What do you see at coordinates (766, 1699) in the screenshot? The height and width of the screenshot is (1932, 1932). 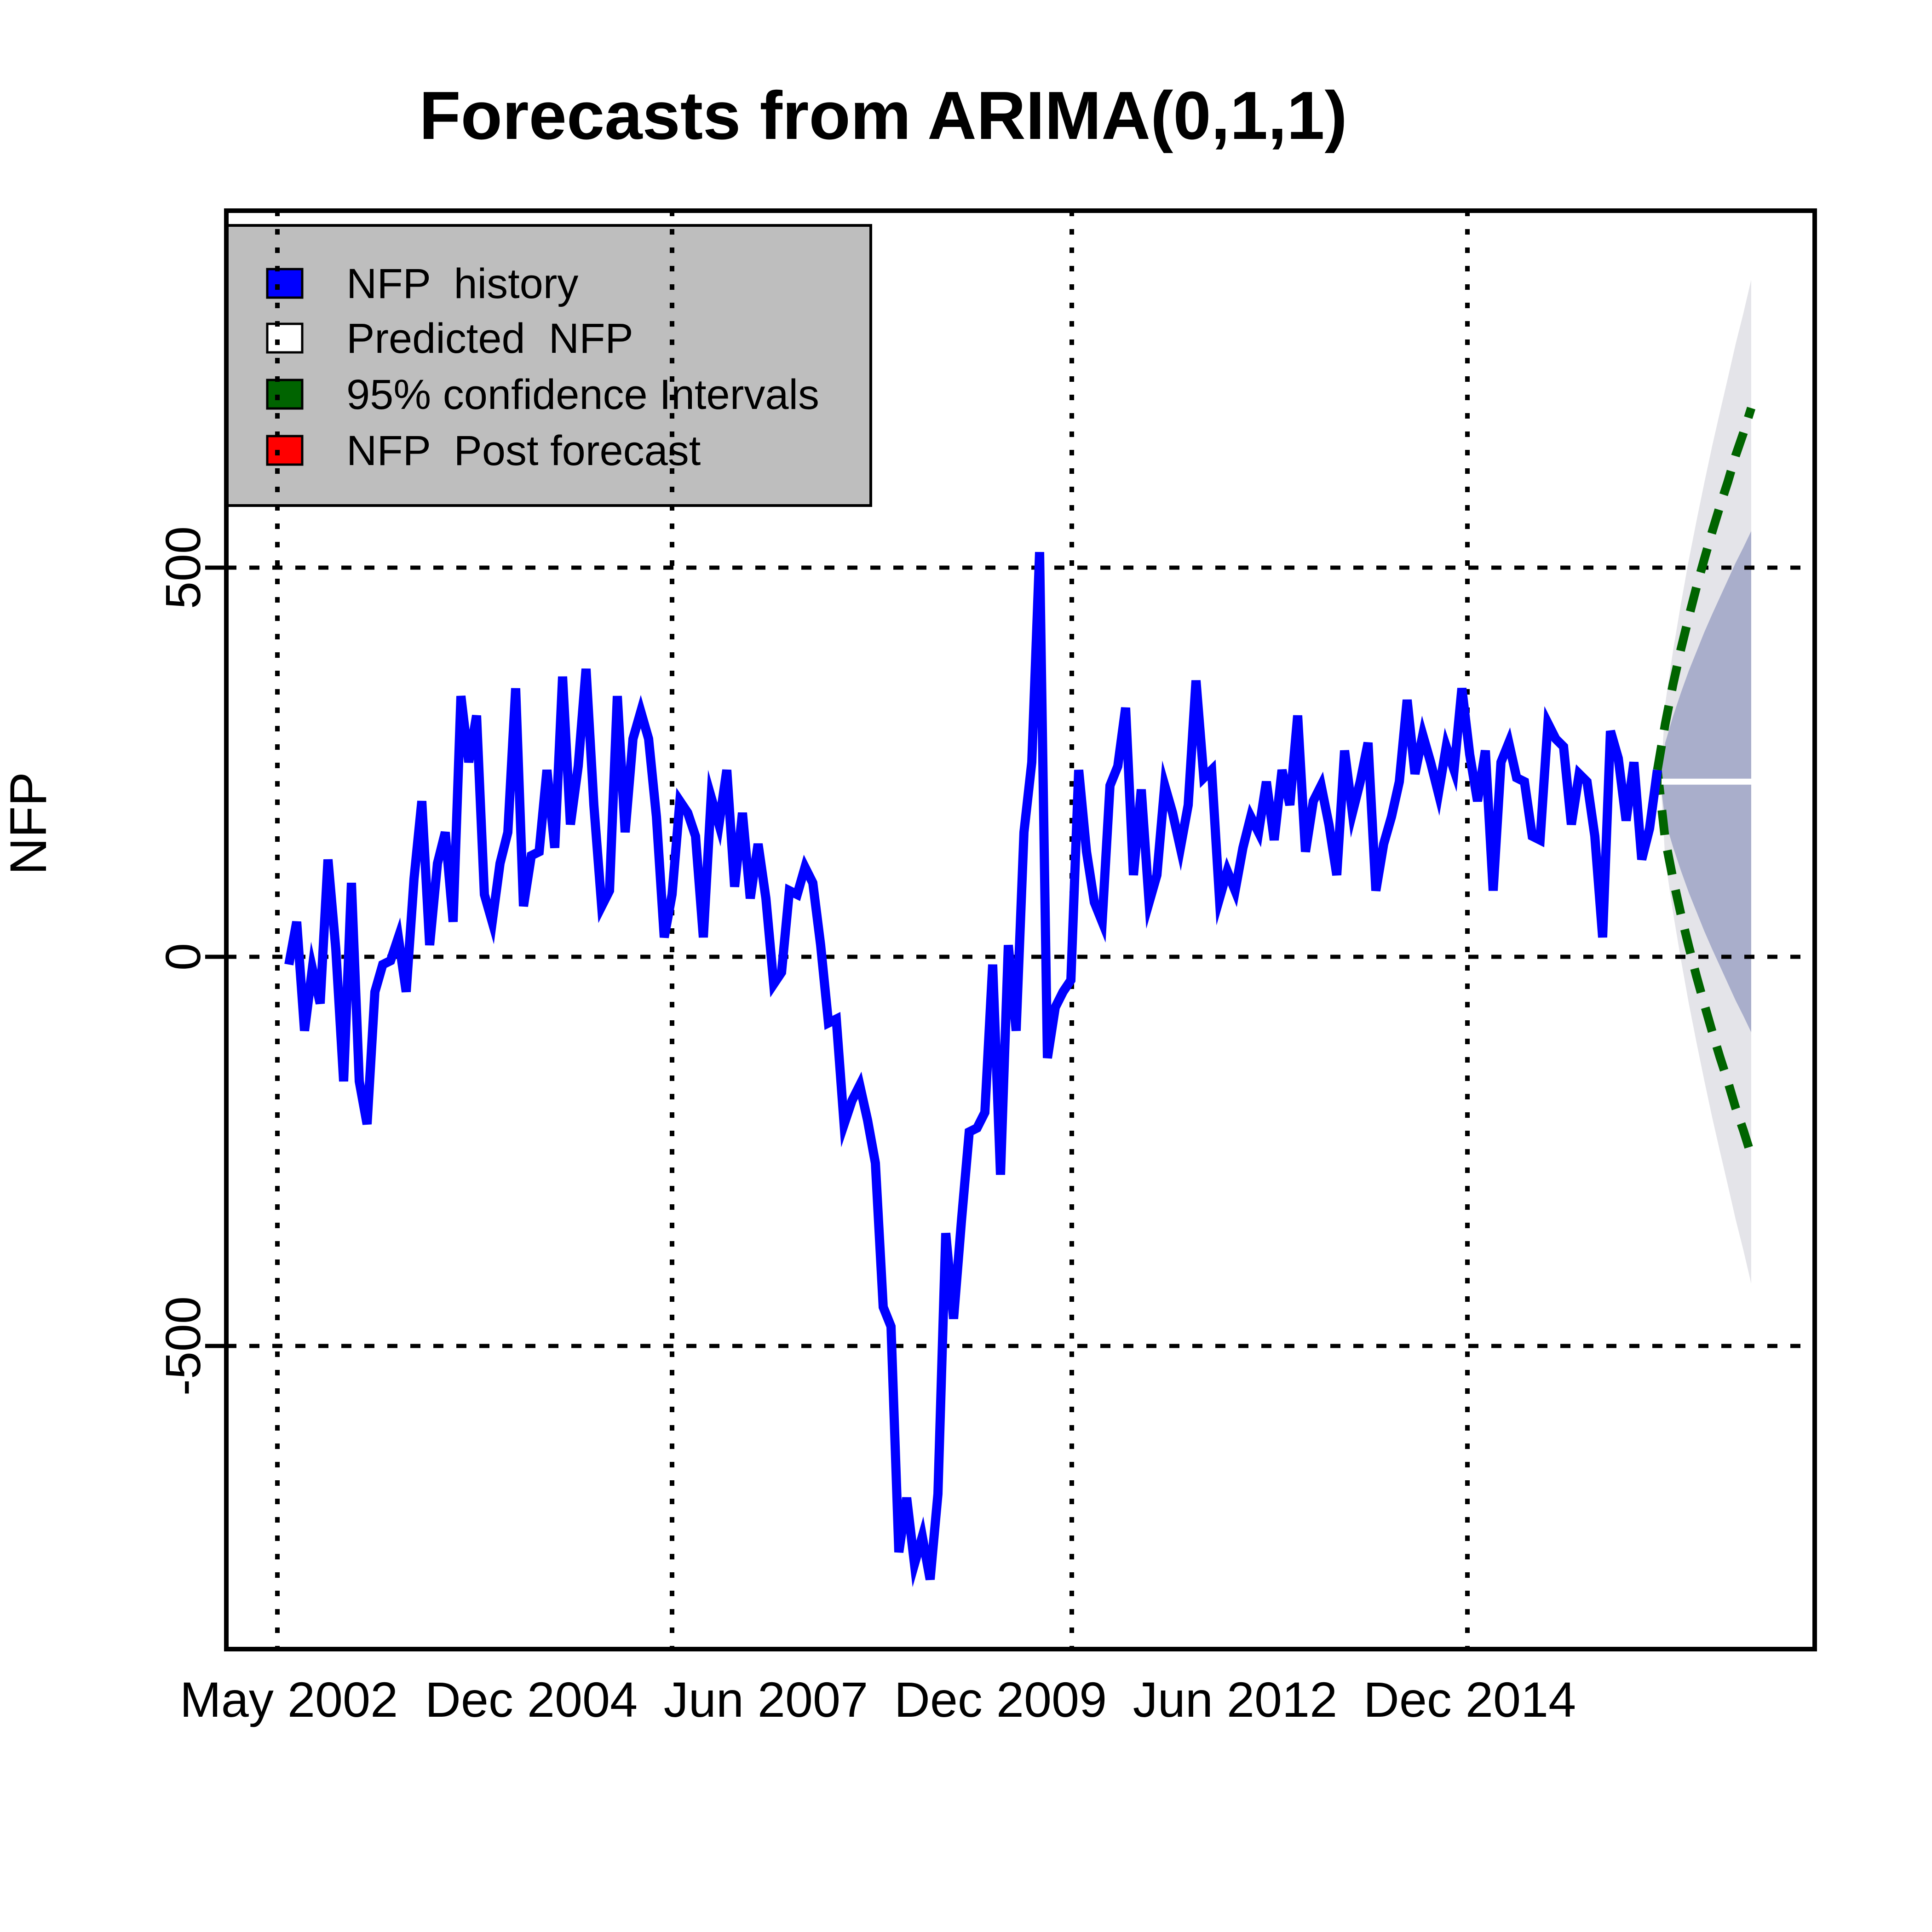 I see `x-tick-label: Jun 2007` at bounding box center [766, 1699].